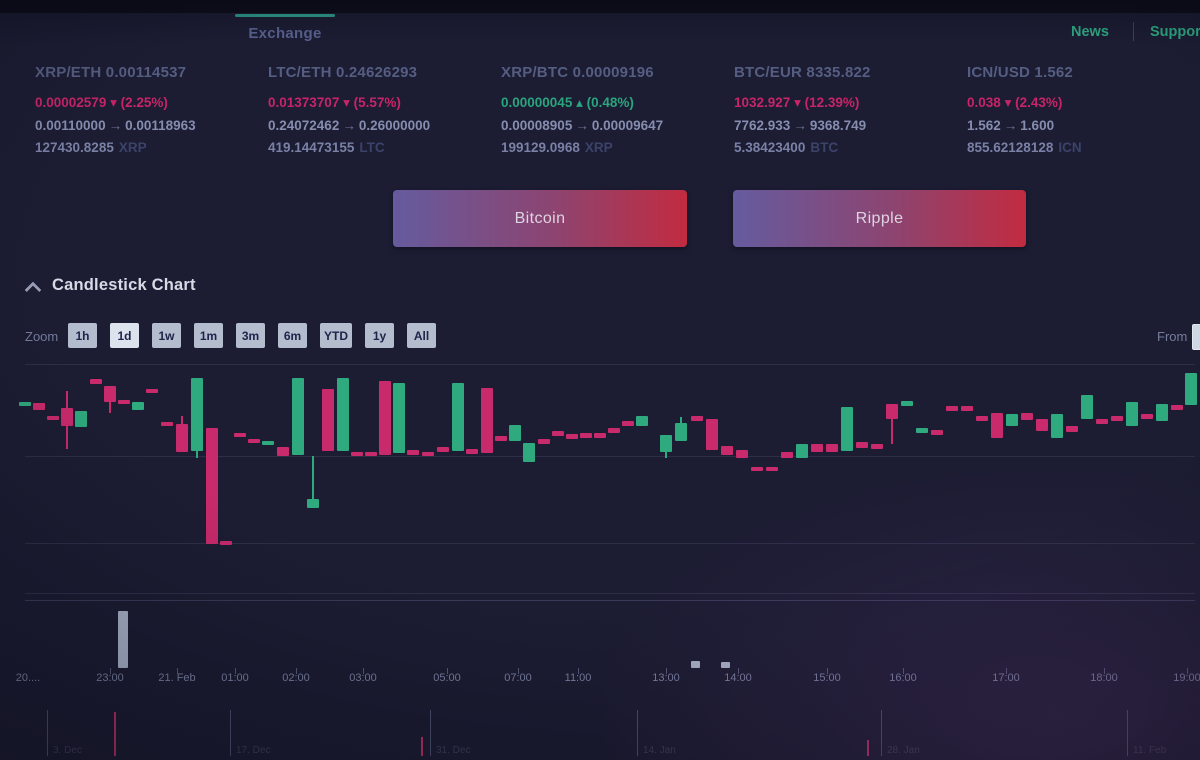  I want to click on range-button-3m: 3m, so click(250, 335).